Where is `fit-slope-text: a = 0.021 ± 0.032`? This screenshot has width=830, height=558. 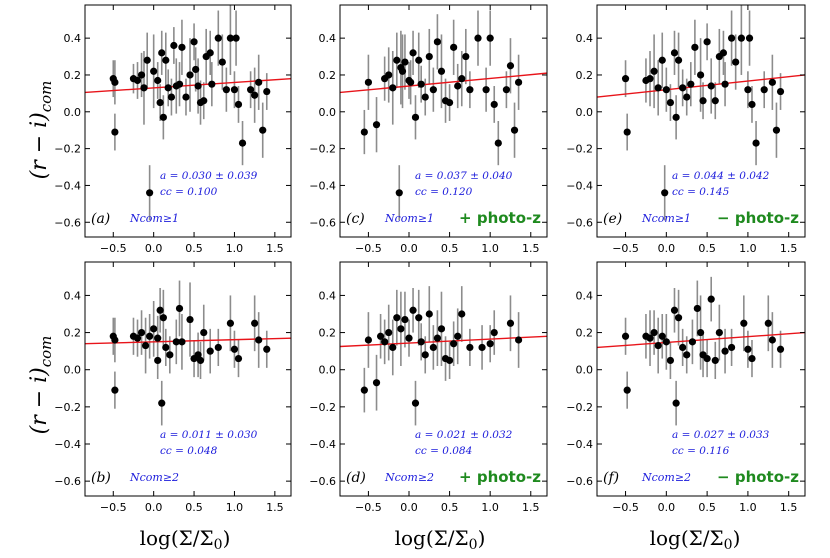 fit-slope-text: a = 0.021 ± 0.032 is located at coordinates (464, 435).